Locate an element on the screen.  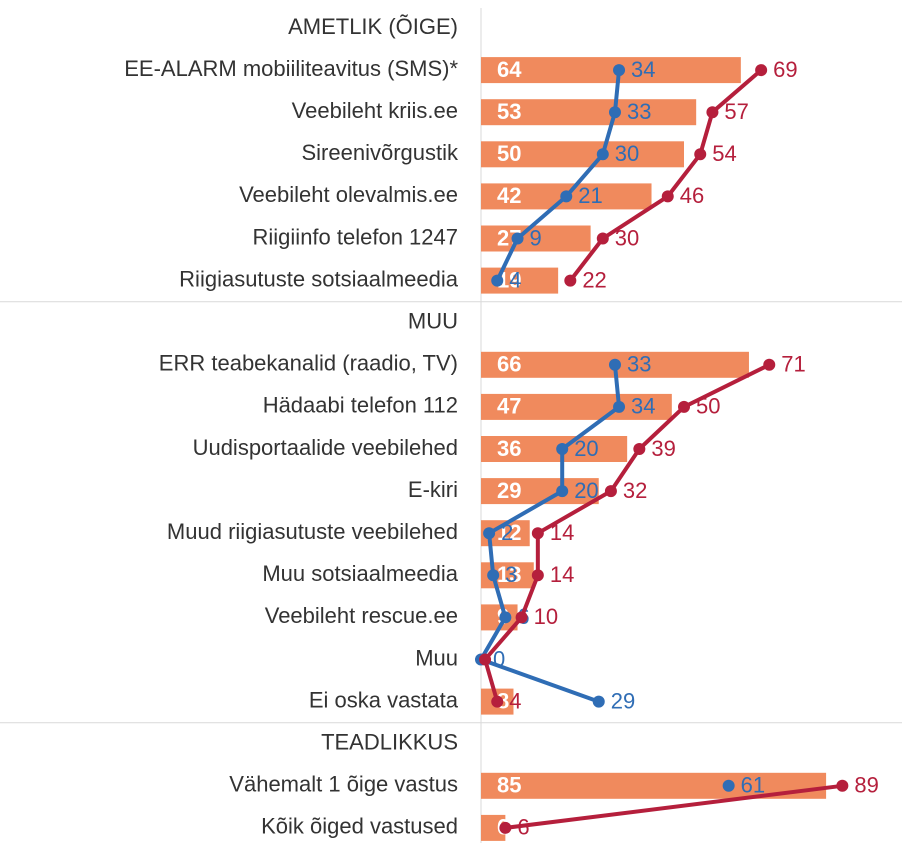
value-label: 69 is located at coordinates (785, 69).